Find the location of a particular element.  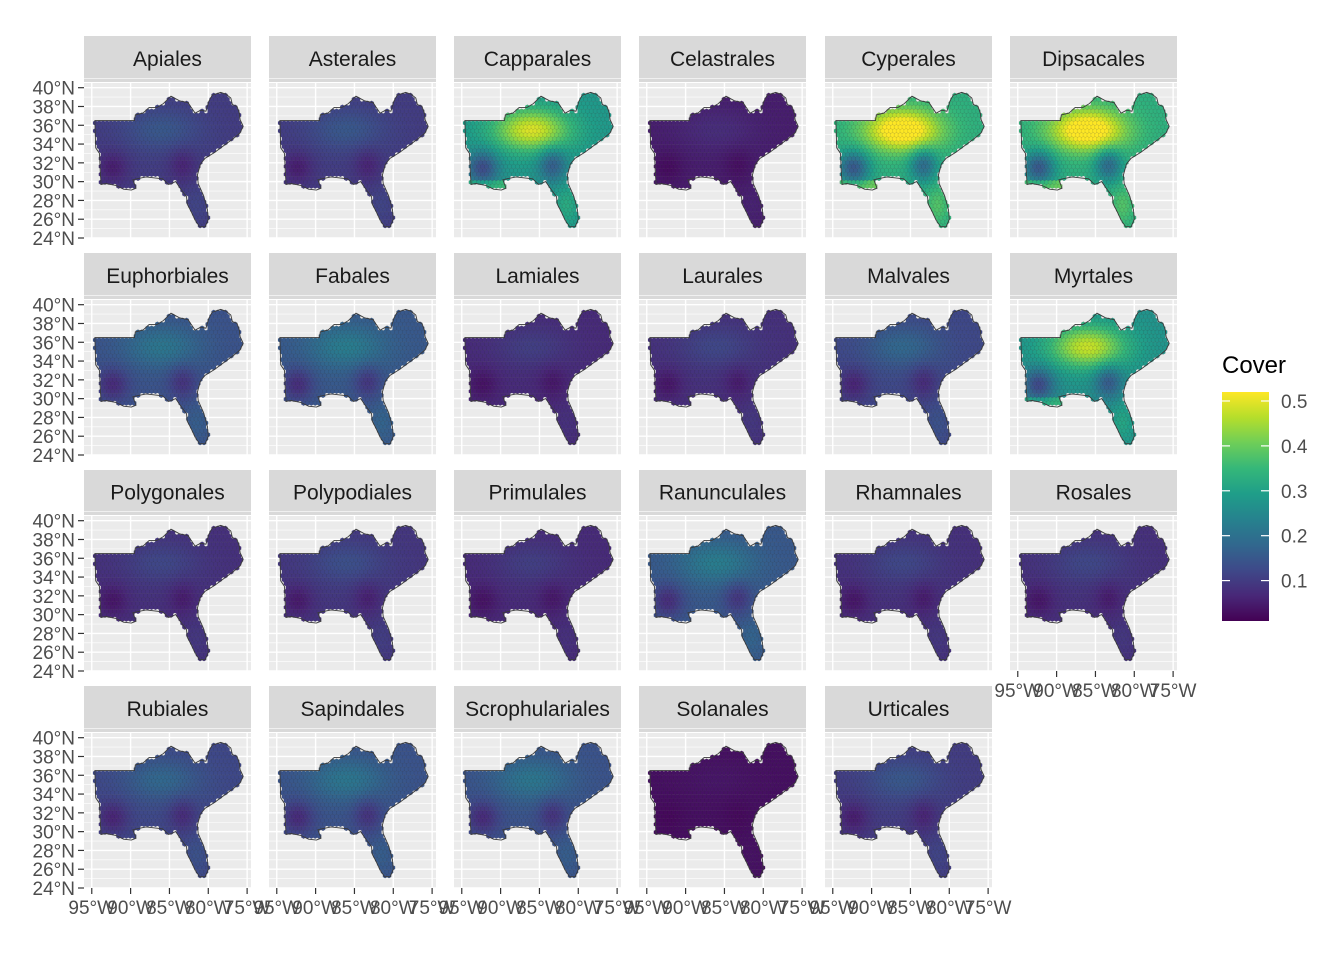

facet-panel: Dipsacales is located at coordinates (1093, 137).